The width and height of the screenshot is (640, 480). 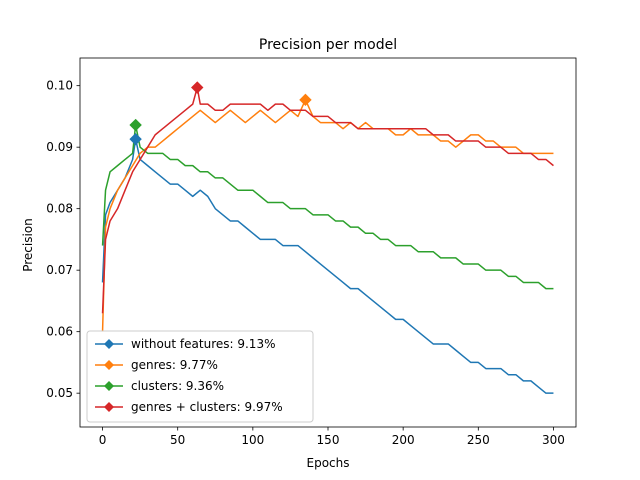 What do you see at coordinates (103, 440) in the screenshot?
I see `x-tick-label-0: 0` at bounding box center [103, 440].